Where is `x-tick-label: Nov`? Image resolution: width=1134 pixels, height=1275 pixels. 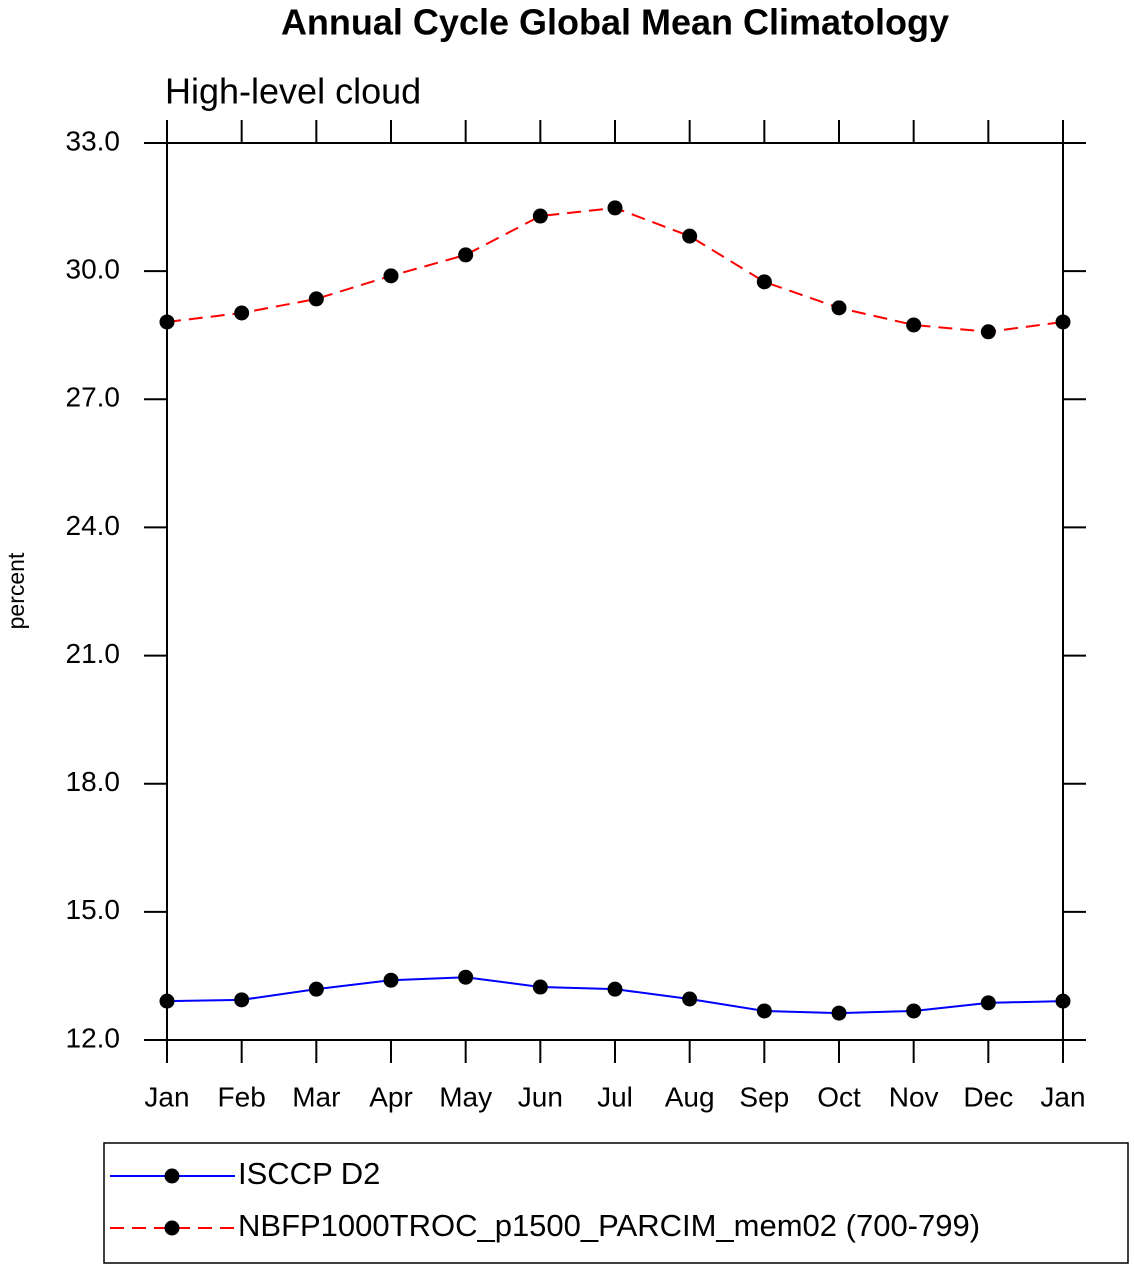 x-tick-label: Nov is located at coordinates (914, 1096).